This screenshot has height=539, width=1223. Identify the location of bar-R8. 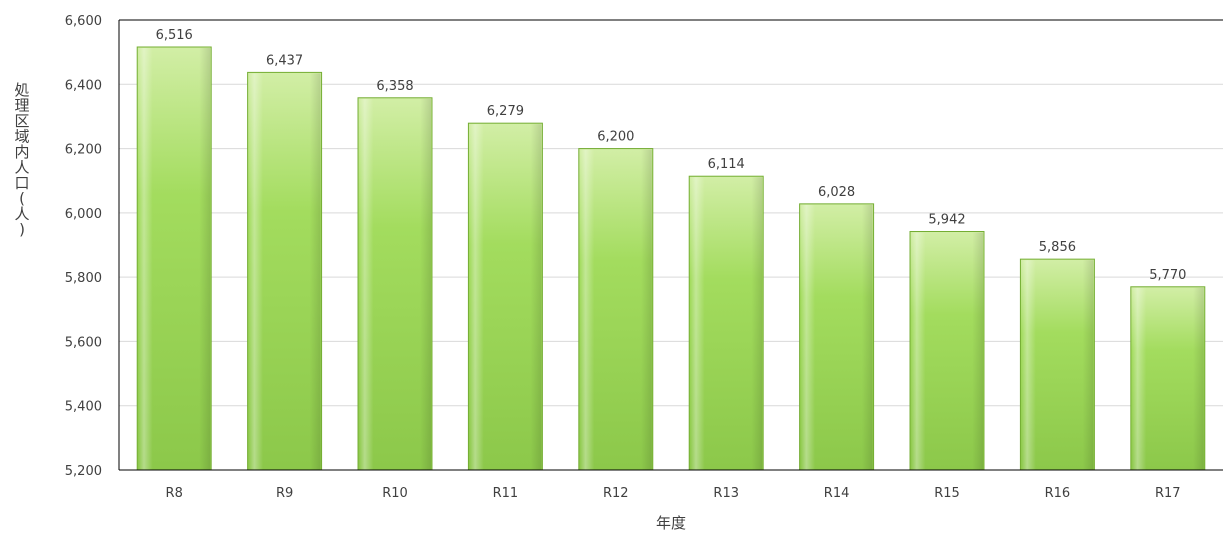
(174, 258).